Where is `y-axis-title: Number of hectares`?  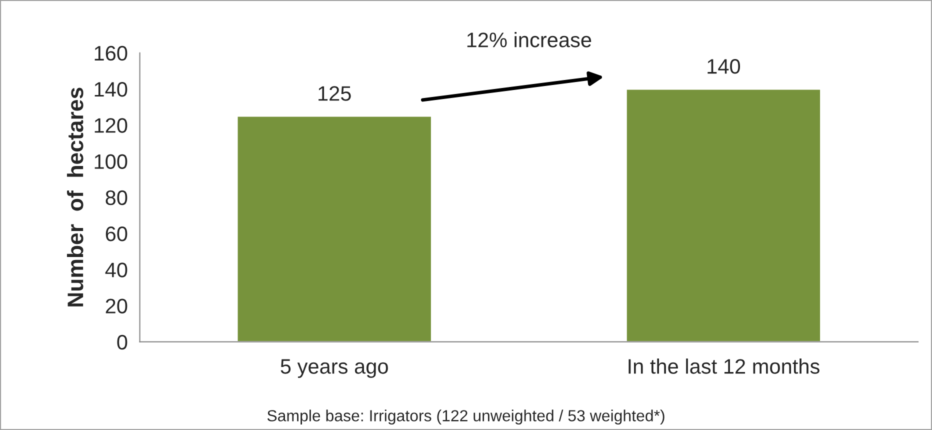 y-axis-title: Number of hectares is located at coordinates (75, 197).